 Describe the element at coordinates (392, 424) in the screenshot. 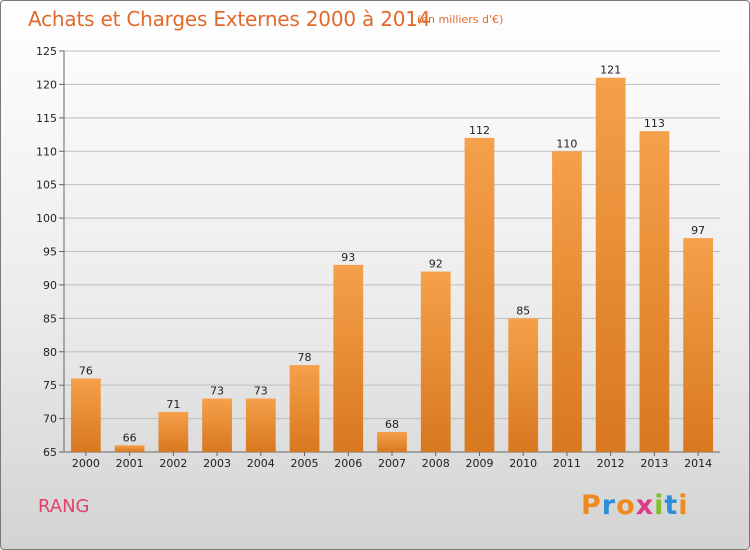

I see `bar-value-label: 68` at that location.